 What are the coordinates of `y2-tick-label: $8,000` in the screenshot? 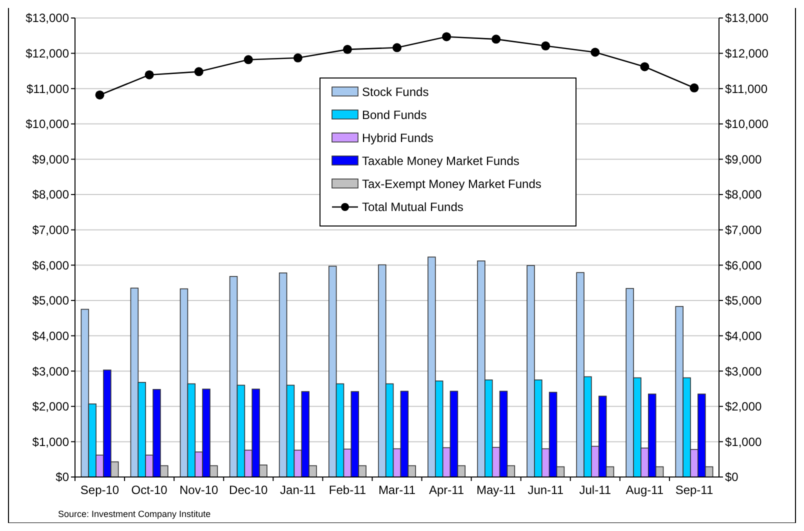 It's located at (743, 195).